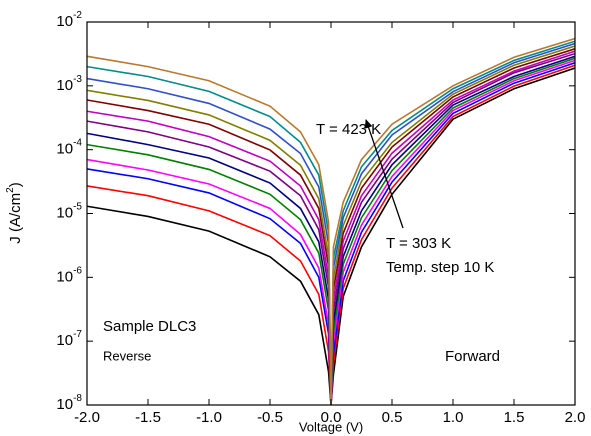 The height and width of the screenshot is (436, 591). I want to click on y-tick-exponent: -7, so click(77, 334).